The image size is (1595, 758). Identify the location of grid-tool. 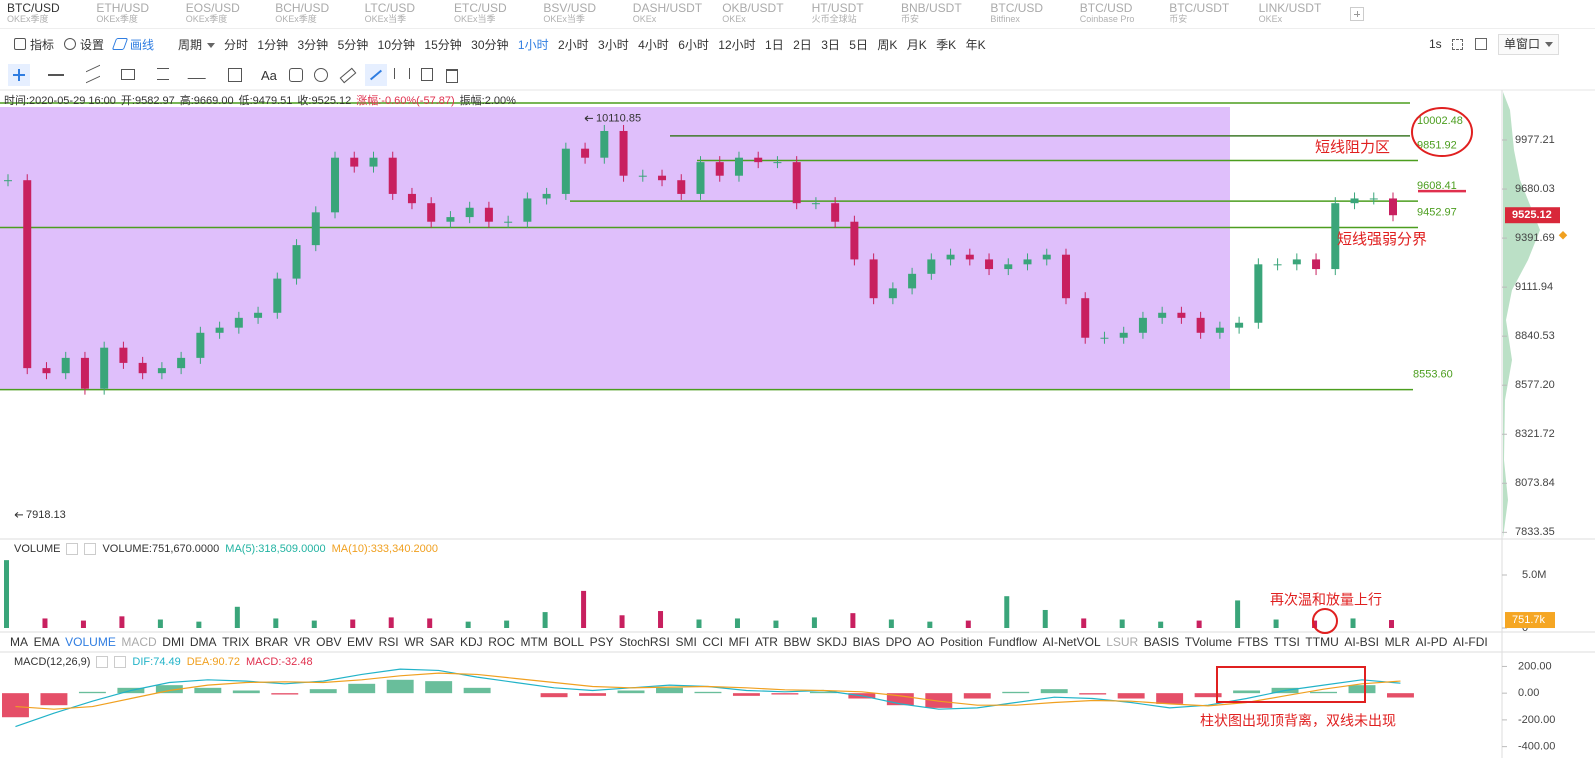
(235, 75).